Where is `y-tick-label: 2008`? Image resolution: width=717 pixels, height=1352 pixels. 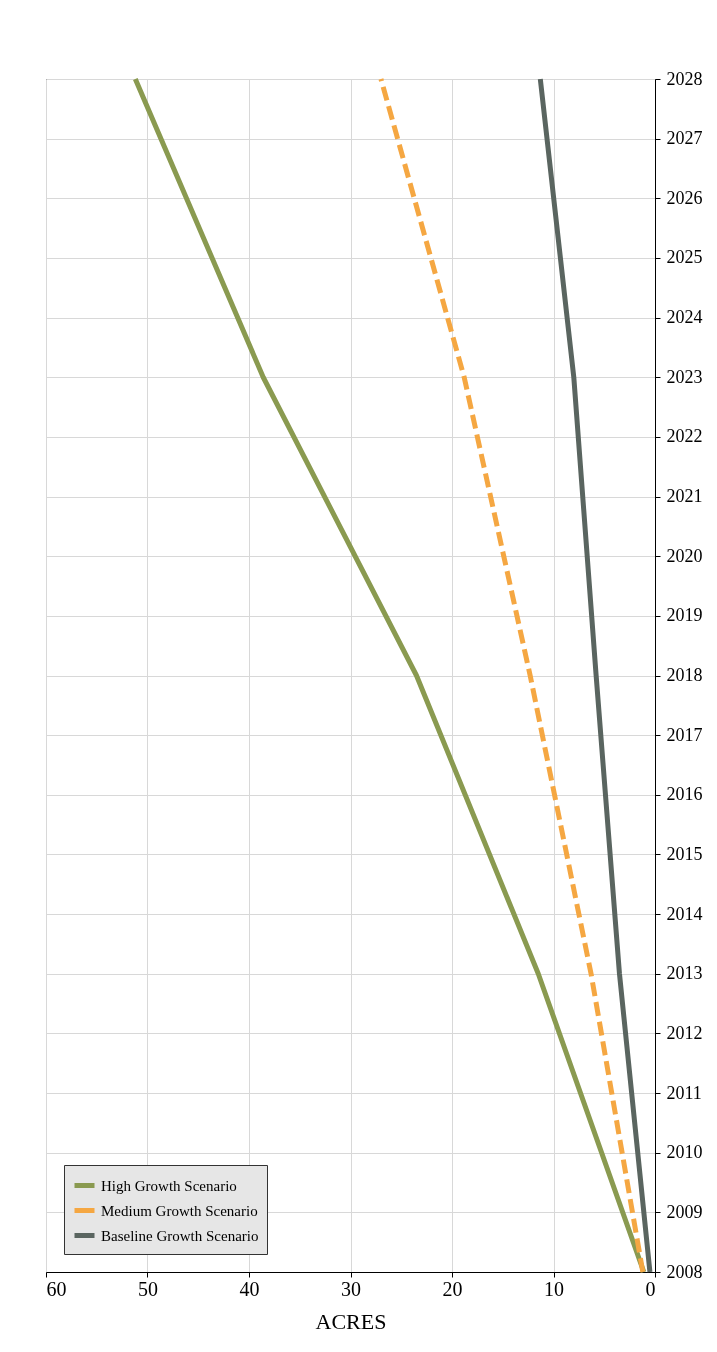
y-tick-label: 2008 is located at coordinates (684, 1271).